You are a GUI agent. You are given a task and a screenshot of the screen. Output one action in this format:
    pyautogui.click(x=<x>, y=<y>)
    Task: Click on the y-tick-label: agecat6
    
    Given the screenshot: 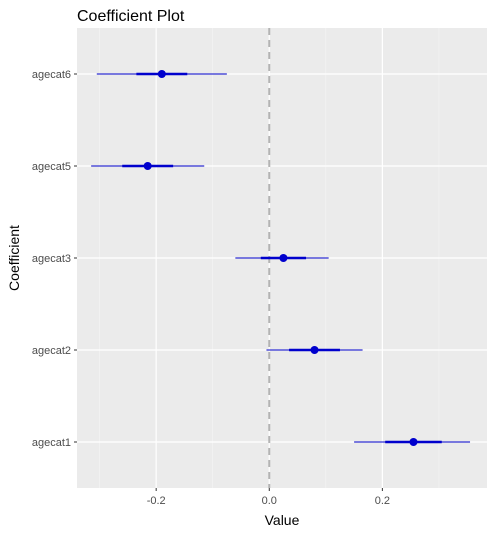 What is the action you would take?
    pyautogui.click(x=51, y=75)
    